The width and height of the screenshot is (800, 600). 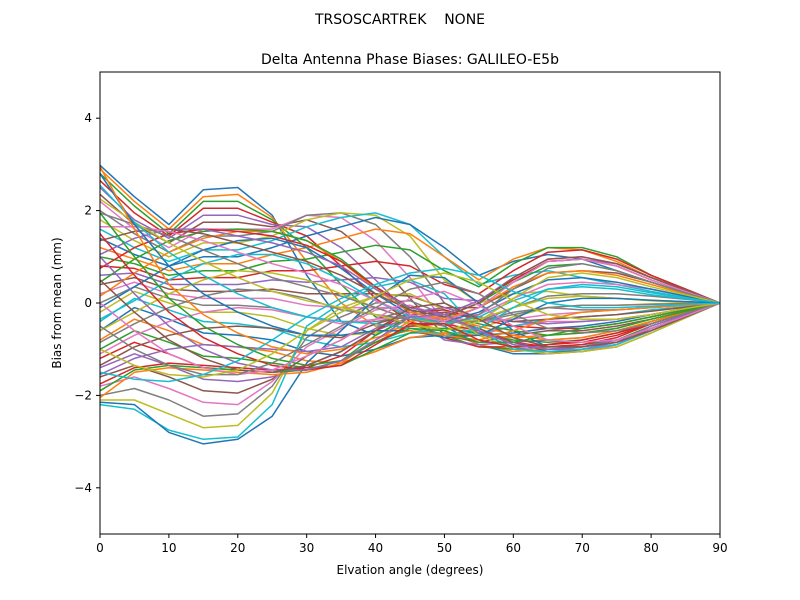 I want to click on x-axis: 0 10 20 30 40 50 60 70 80 90, so click(x=412, y=544).